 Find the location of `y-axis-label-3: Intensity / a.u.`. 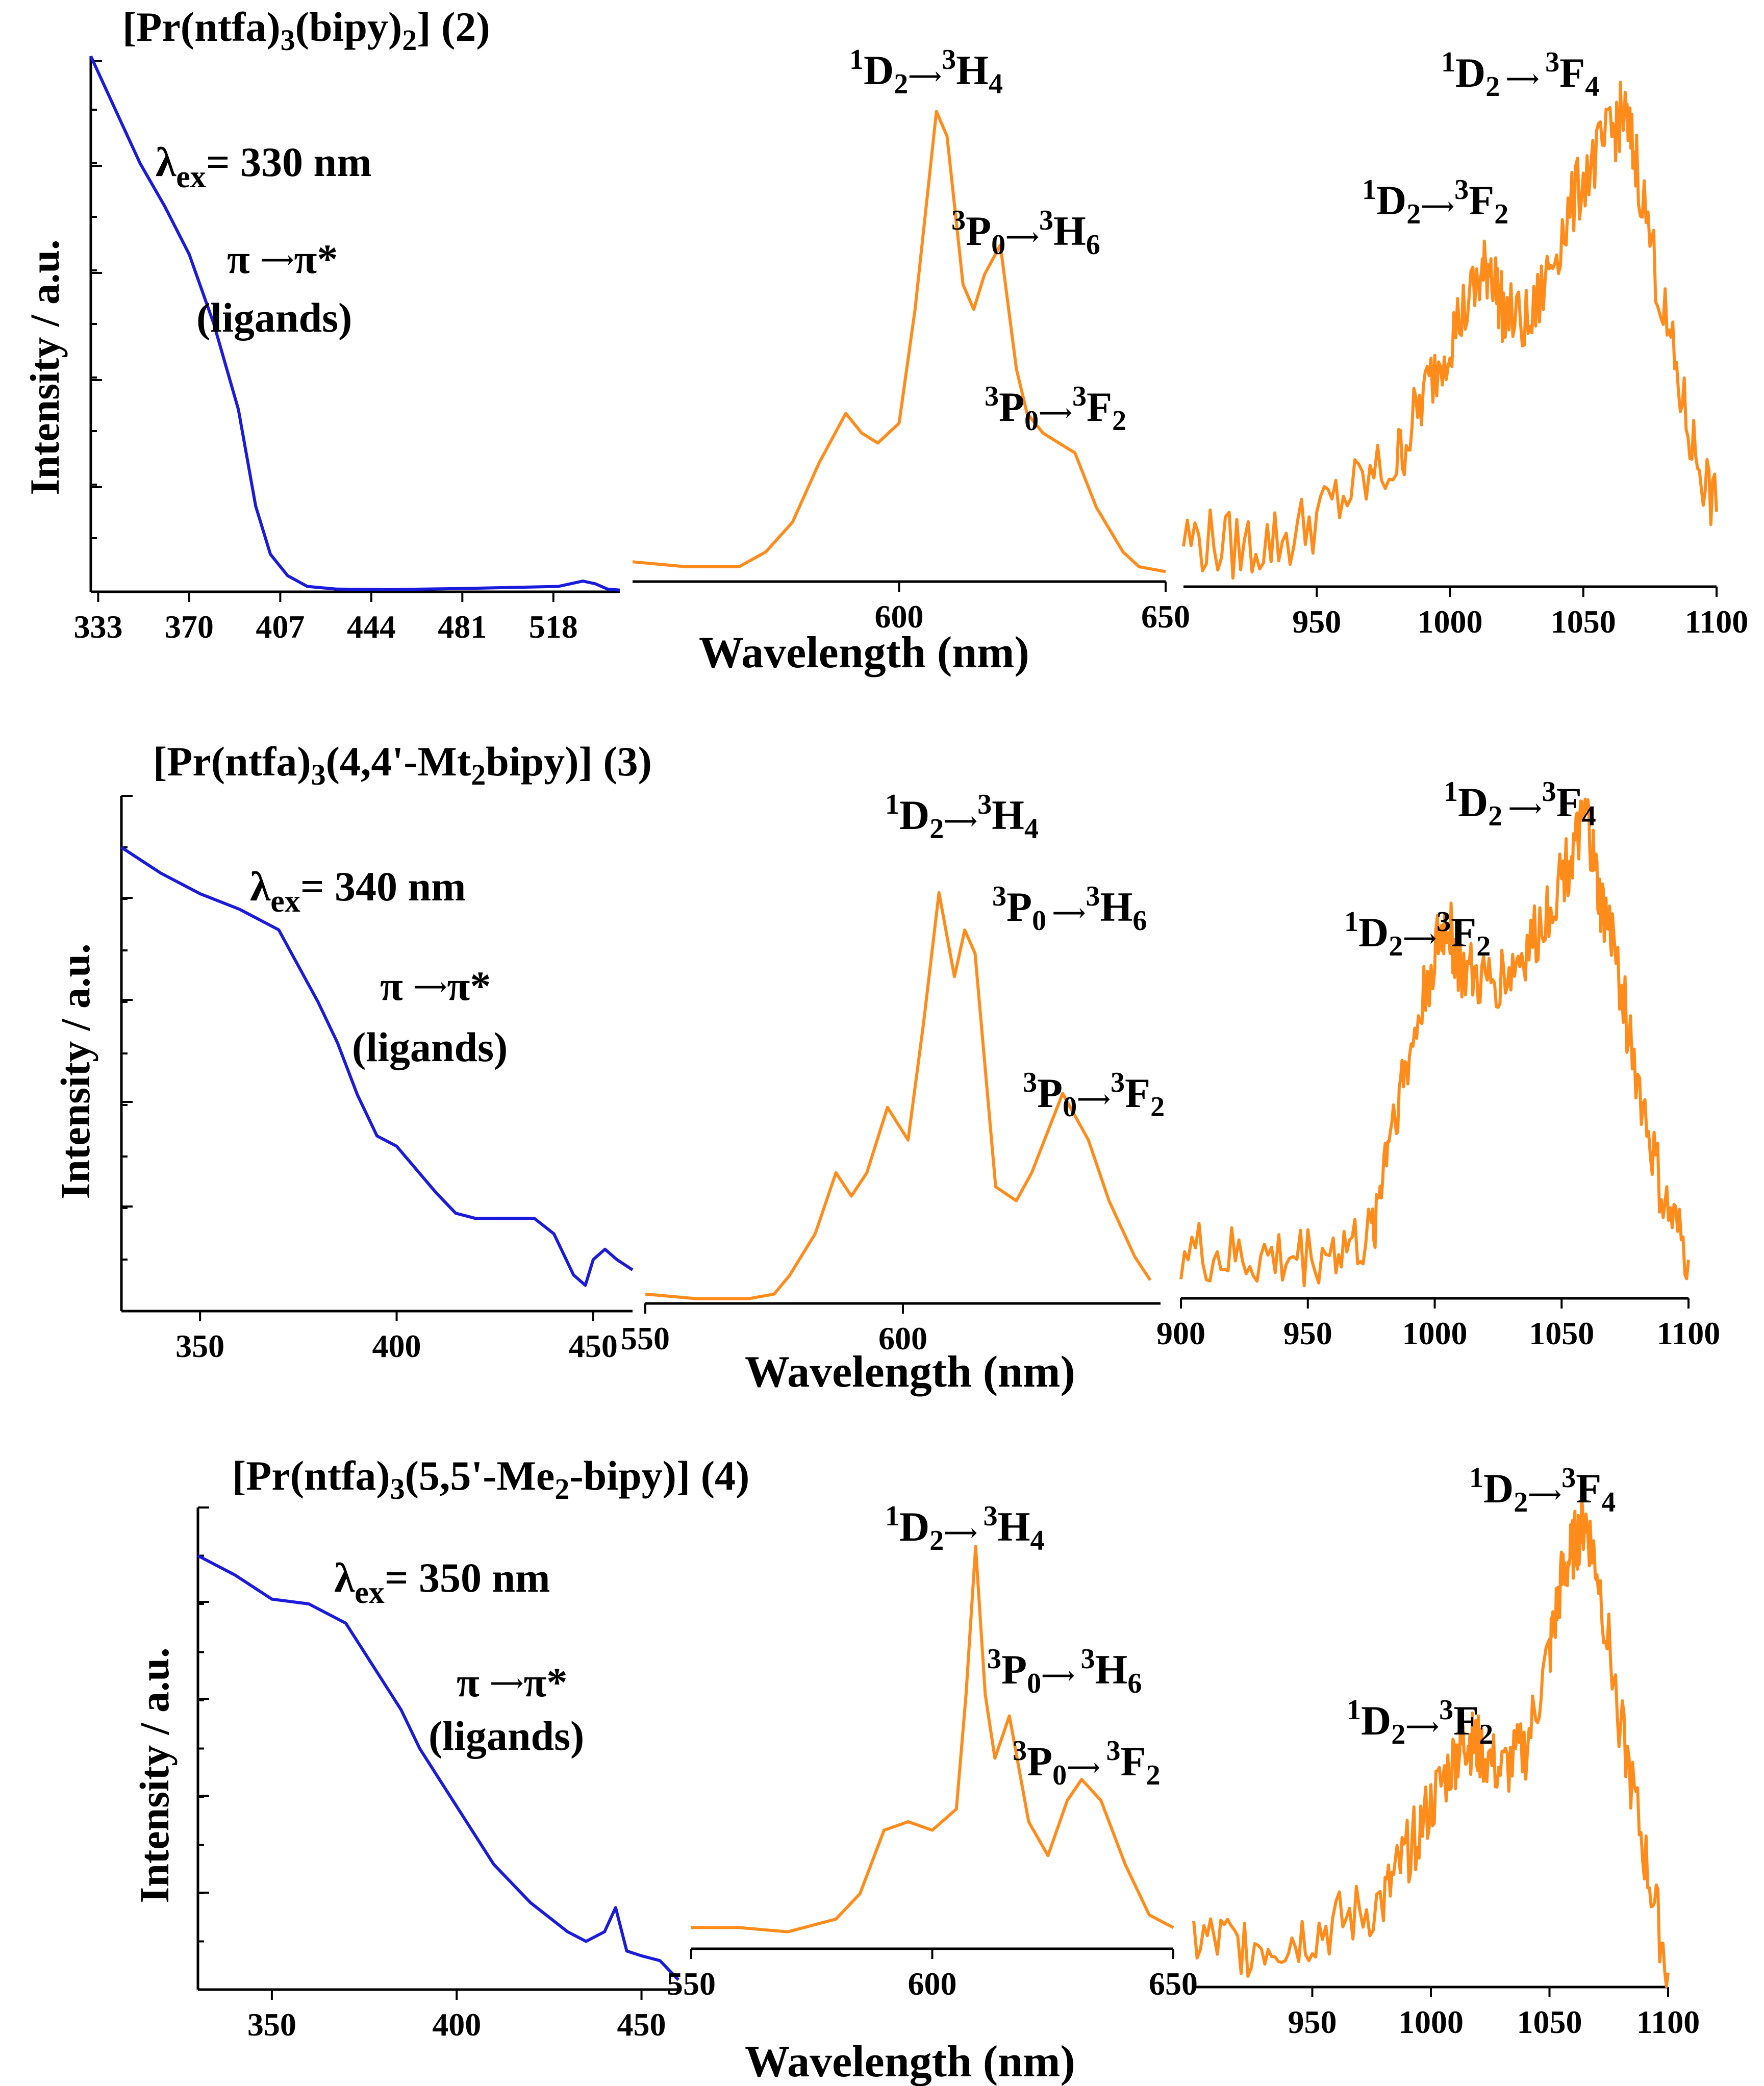

y-axis-label-3: Intensity / a.u. is located at coordinates (154, 1775).